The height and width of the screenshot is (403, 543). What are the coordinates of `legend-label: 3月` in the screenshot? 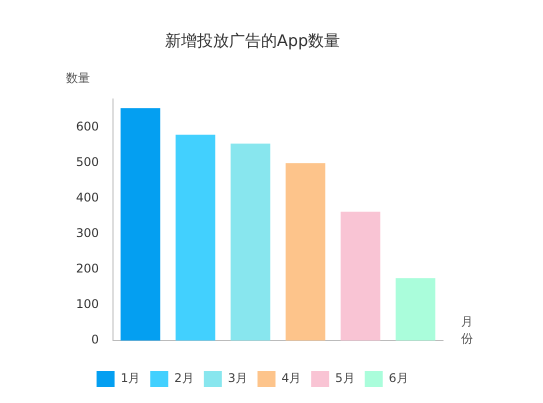 It's located at (238, 378).